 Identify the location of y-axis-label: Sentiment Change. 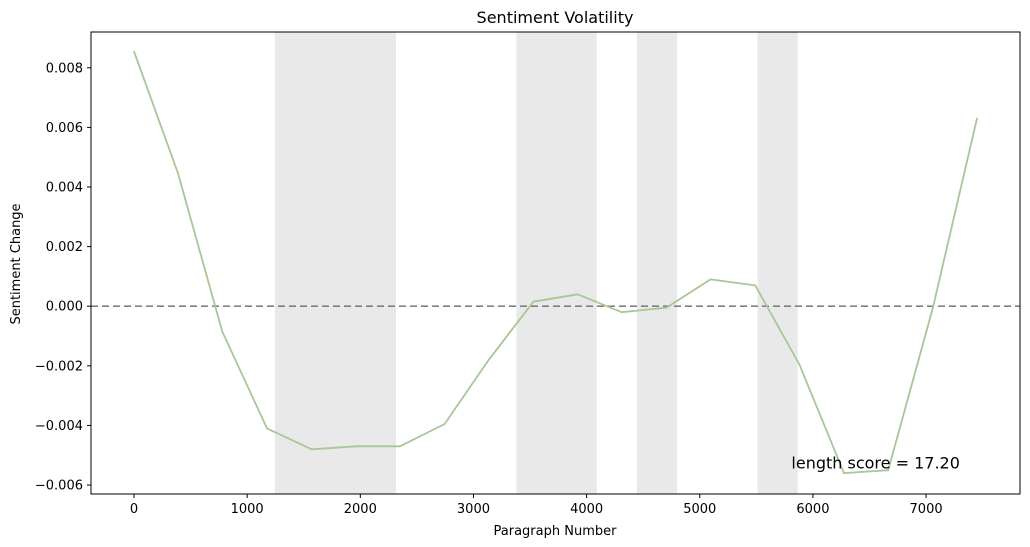
(16, 263).